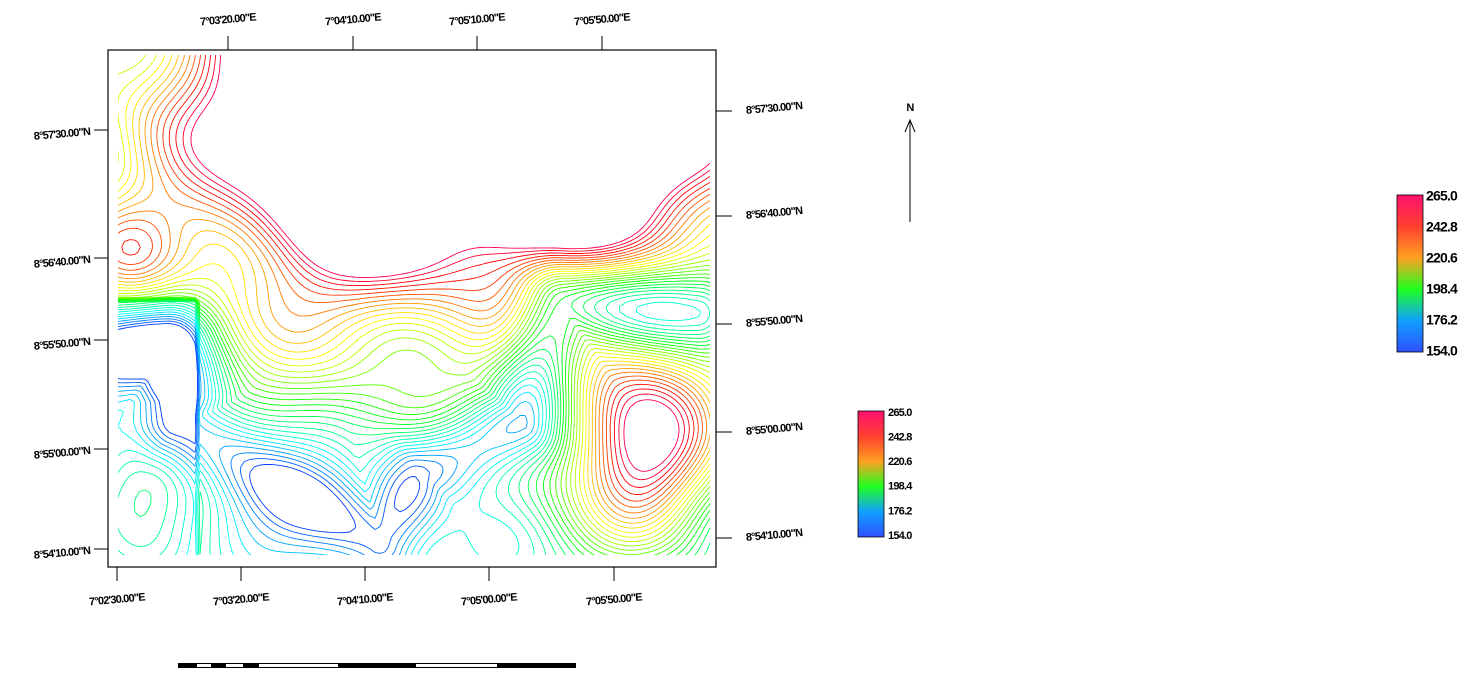 This screenshot has width=1473, height=677. Describe the element at coordinates (910, 162) in the screenshot. I see `north-arrow: N` at that location.